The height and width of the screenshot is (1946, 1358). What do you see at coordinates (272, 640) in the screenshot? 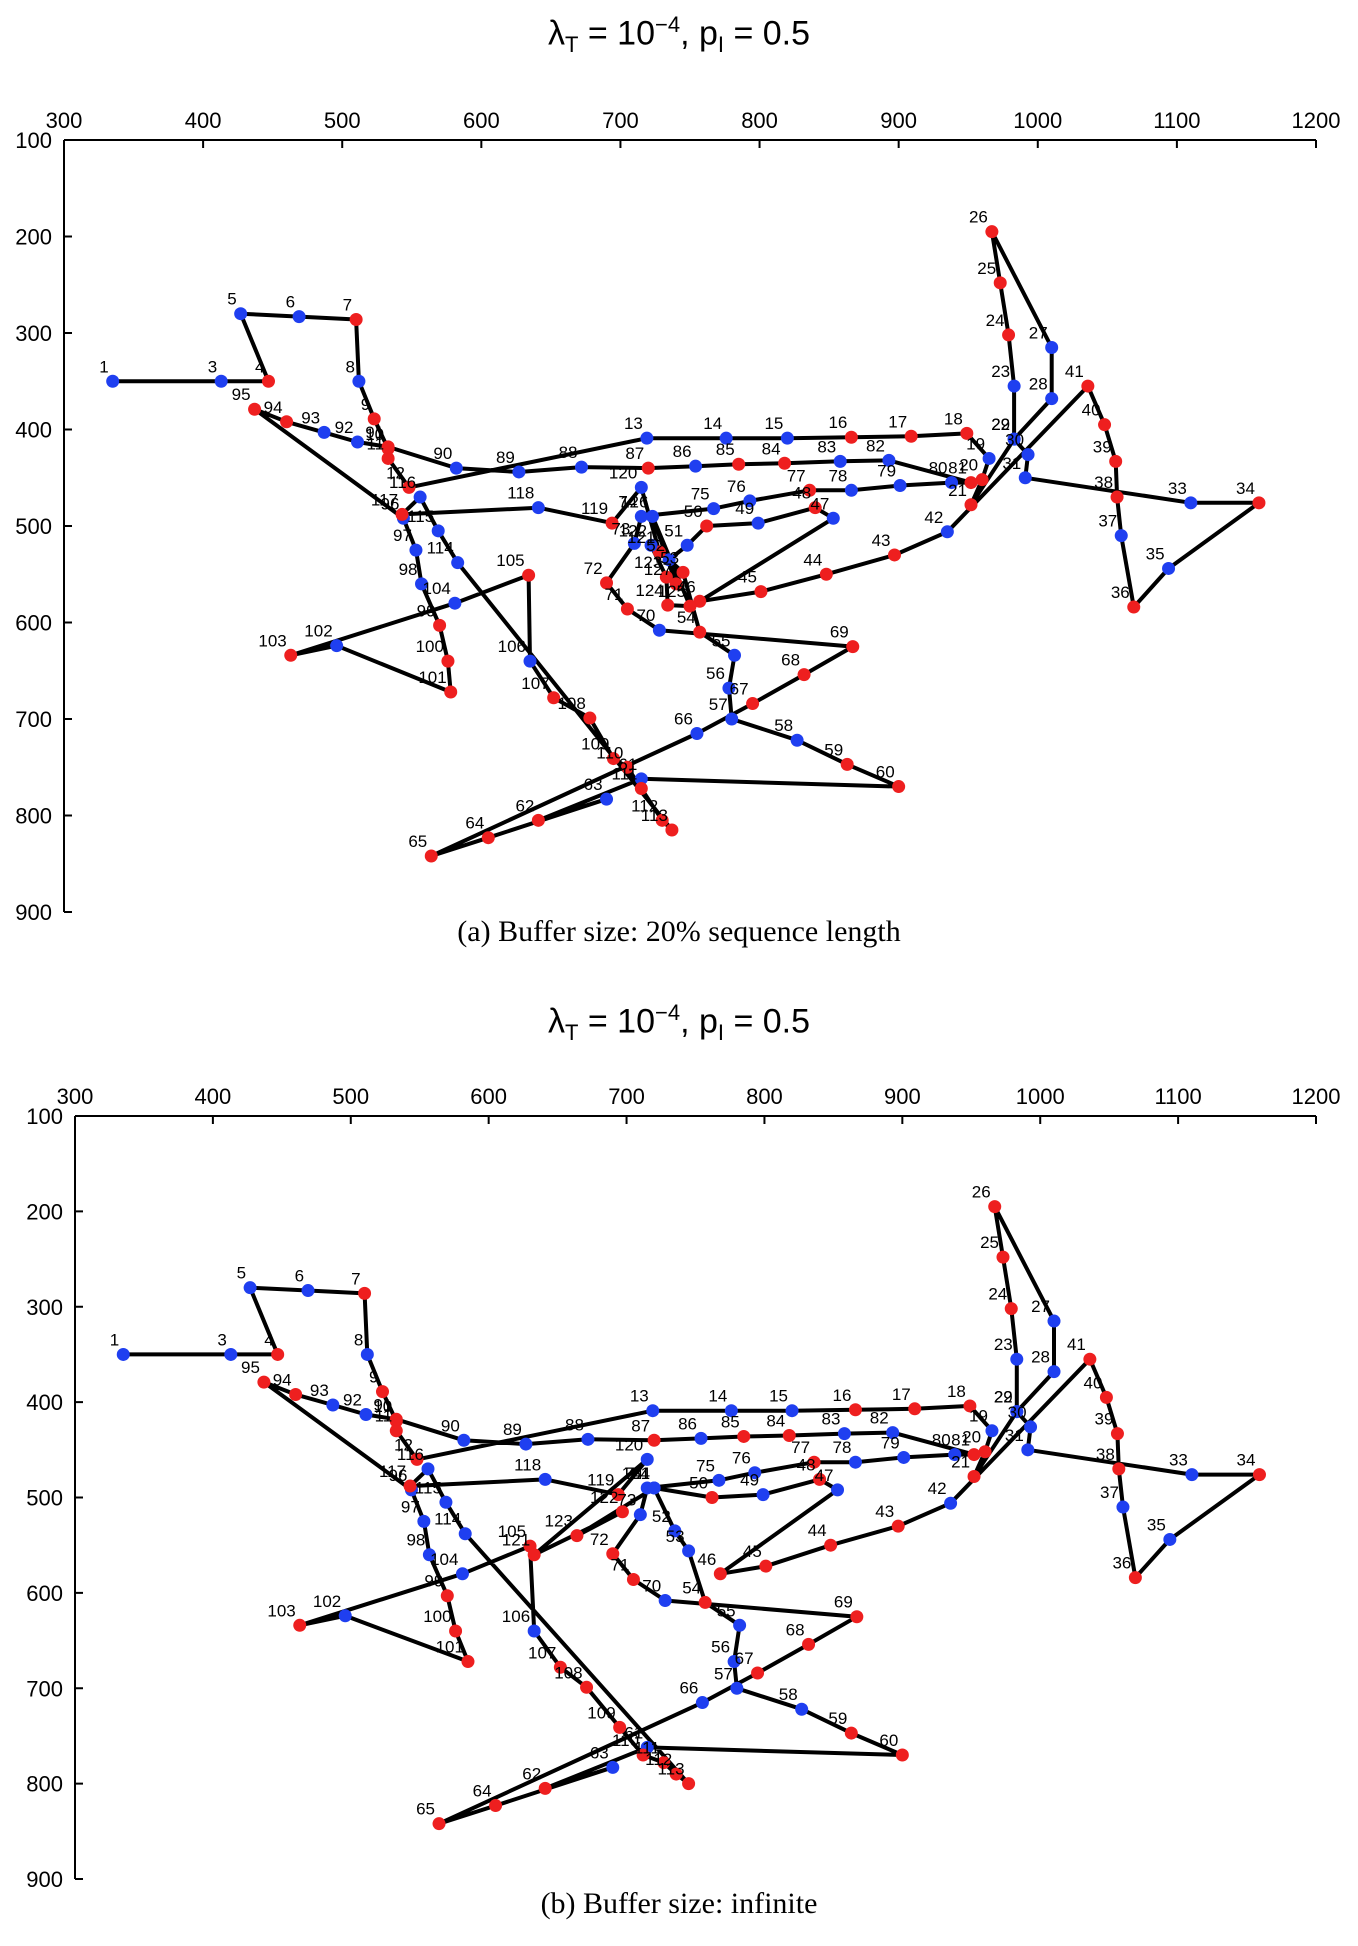
I see `point-label-103: 103` at bounding box center [272, 640].